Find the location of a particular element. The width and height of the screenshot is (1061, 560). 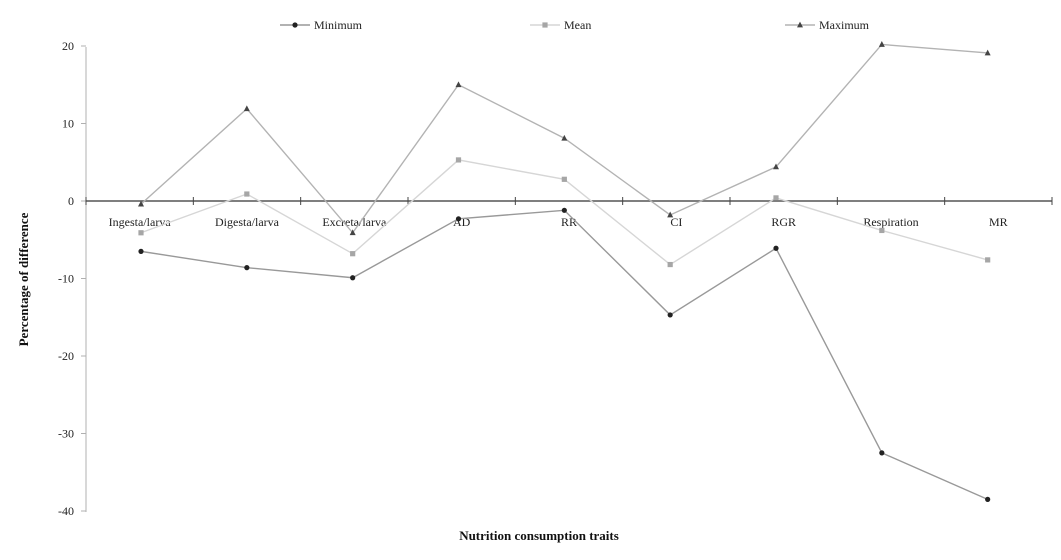

y-axis-title: Percentage of difference is located at coordinates (23, 279).